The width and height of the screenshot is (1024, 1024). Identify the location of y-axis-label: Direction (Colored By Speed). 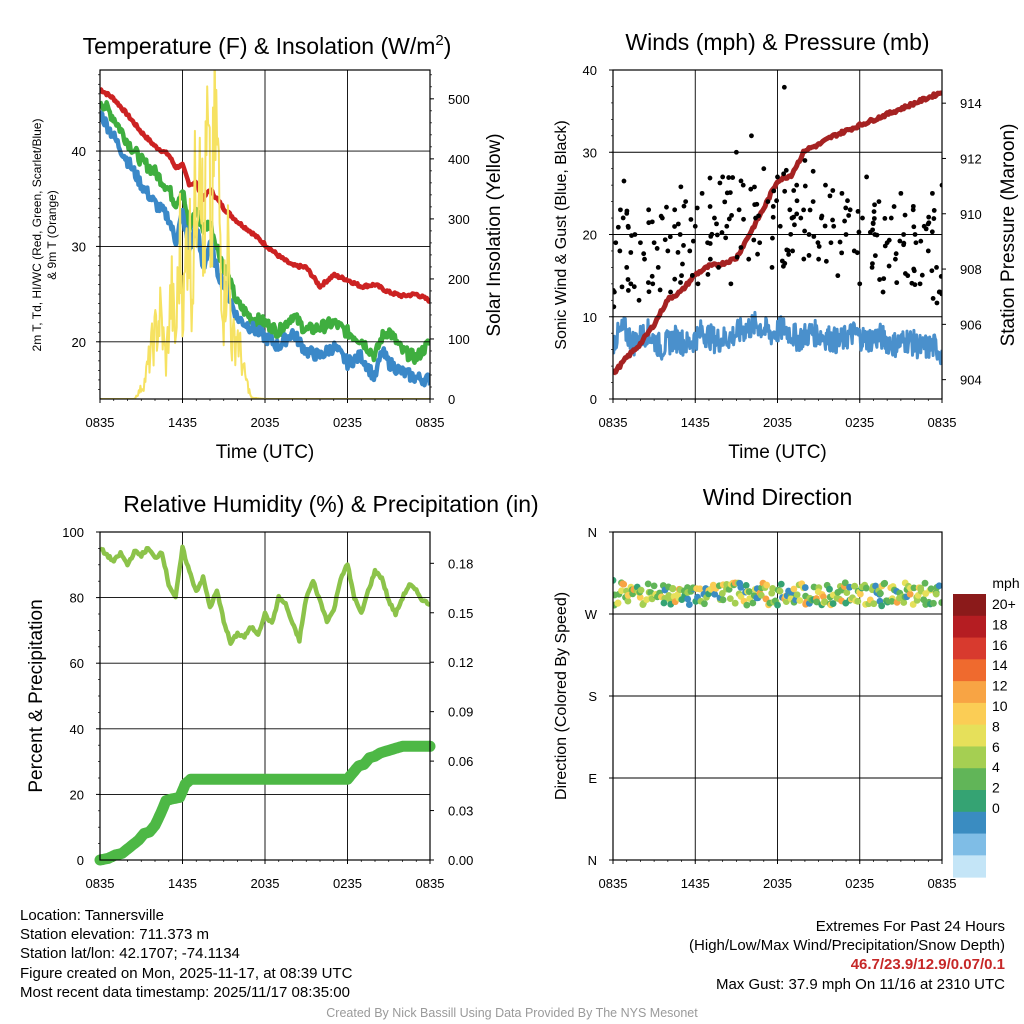
(561, 696).